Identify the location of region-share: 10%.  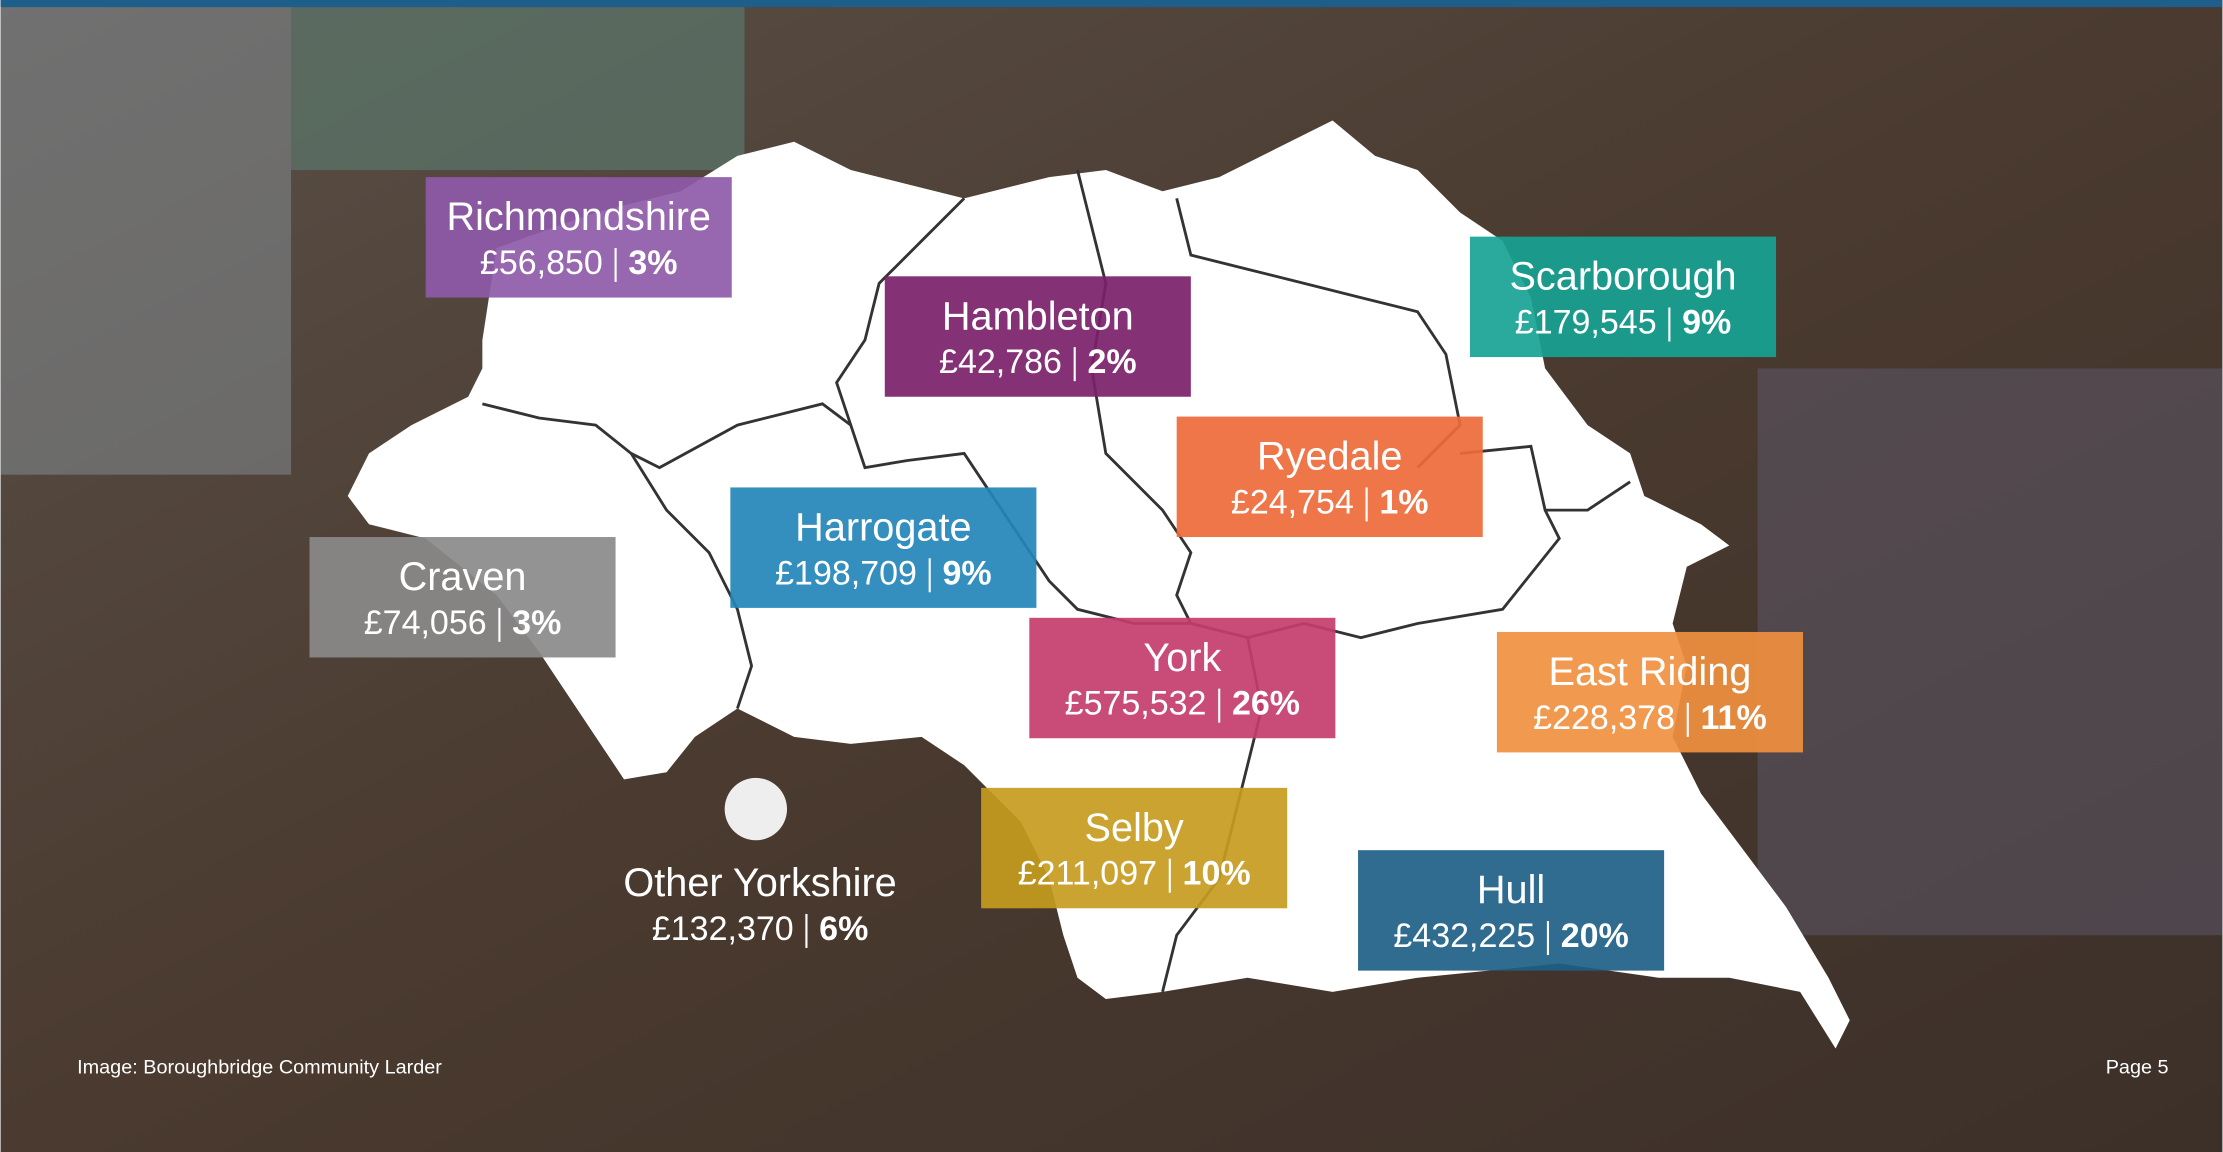
(1217, 874).